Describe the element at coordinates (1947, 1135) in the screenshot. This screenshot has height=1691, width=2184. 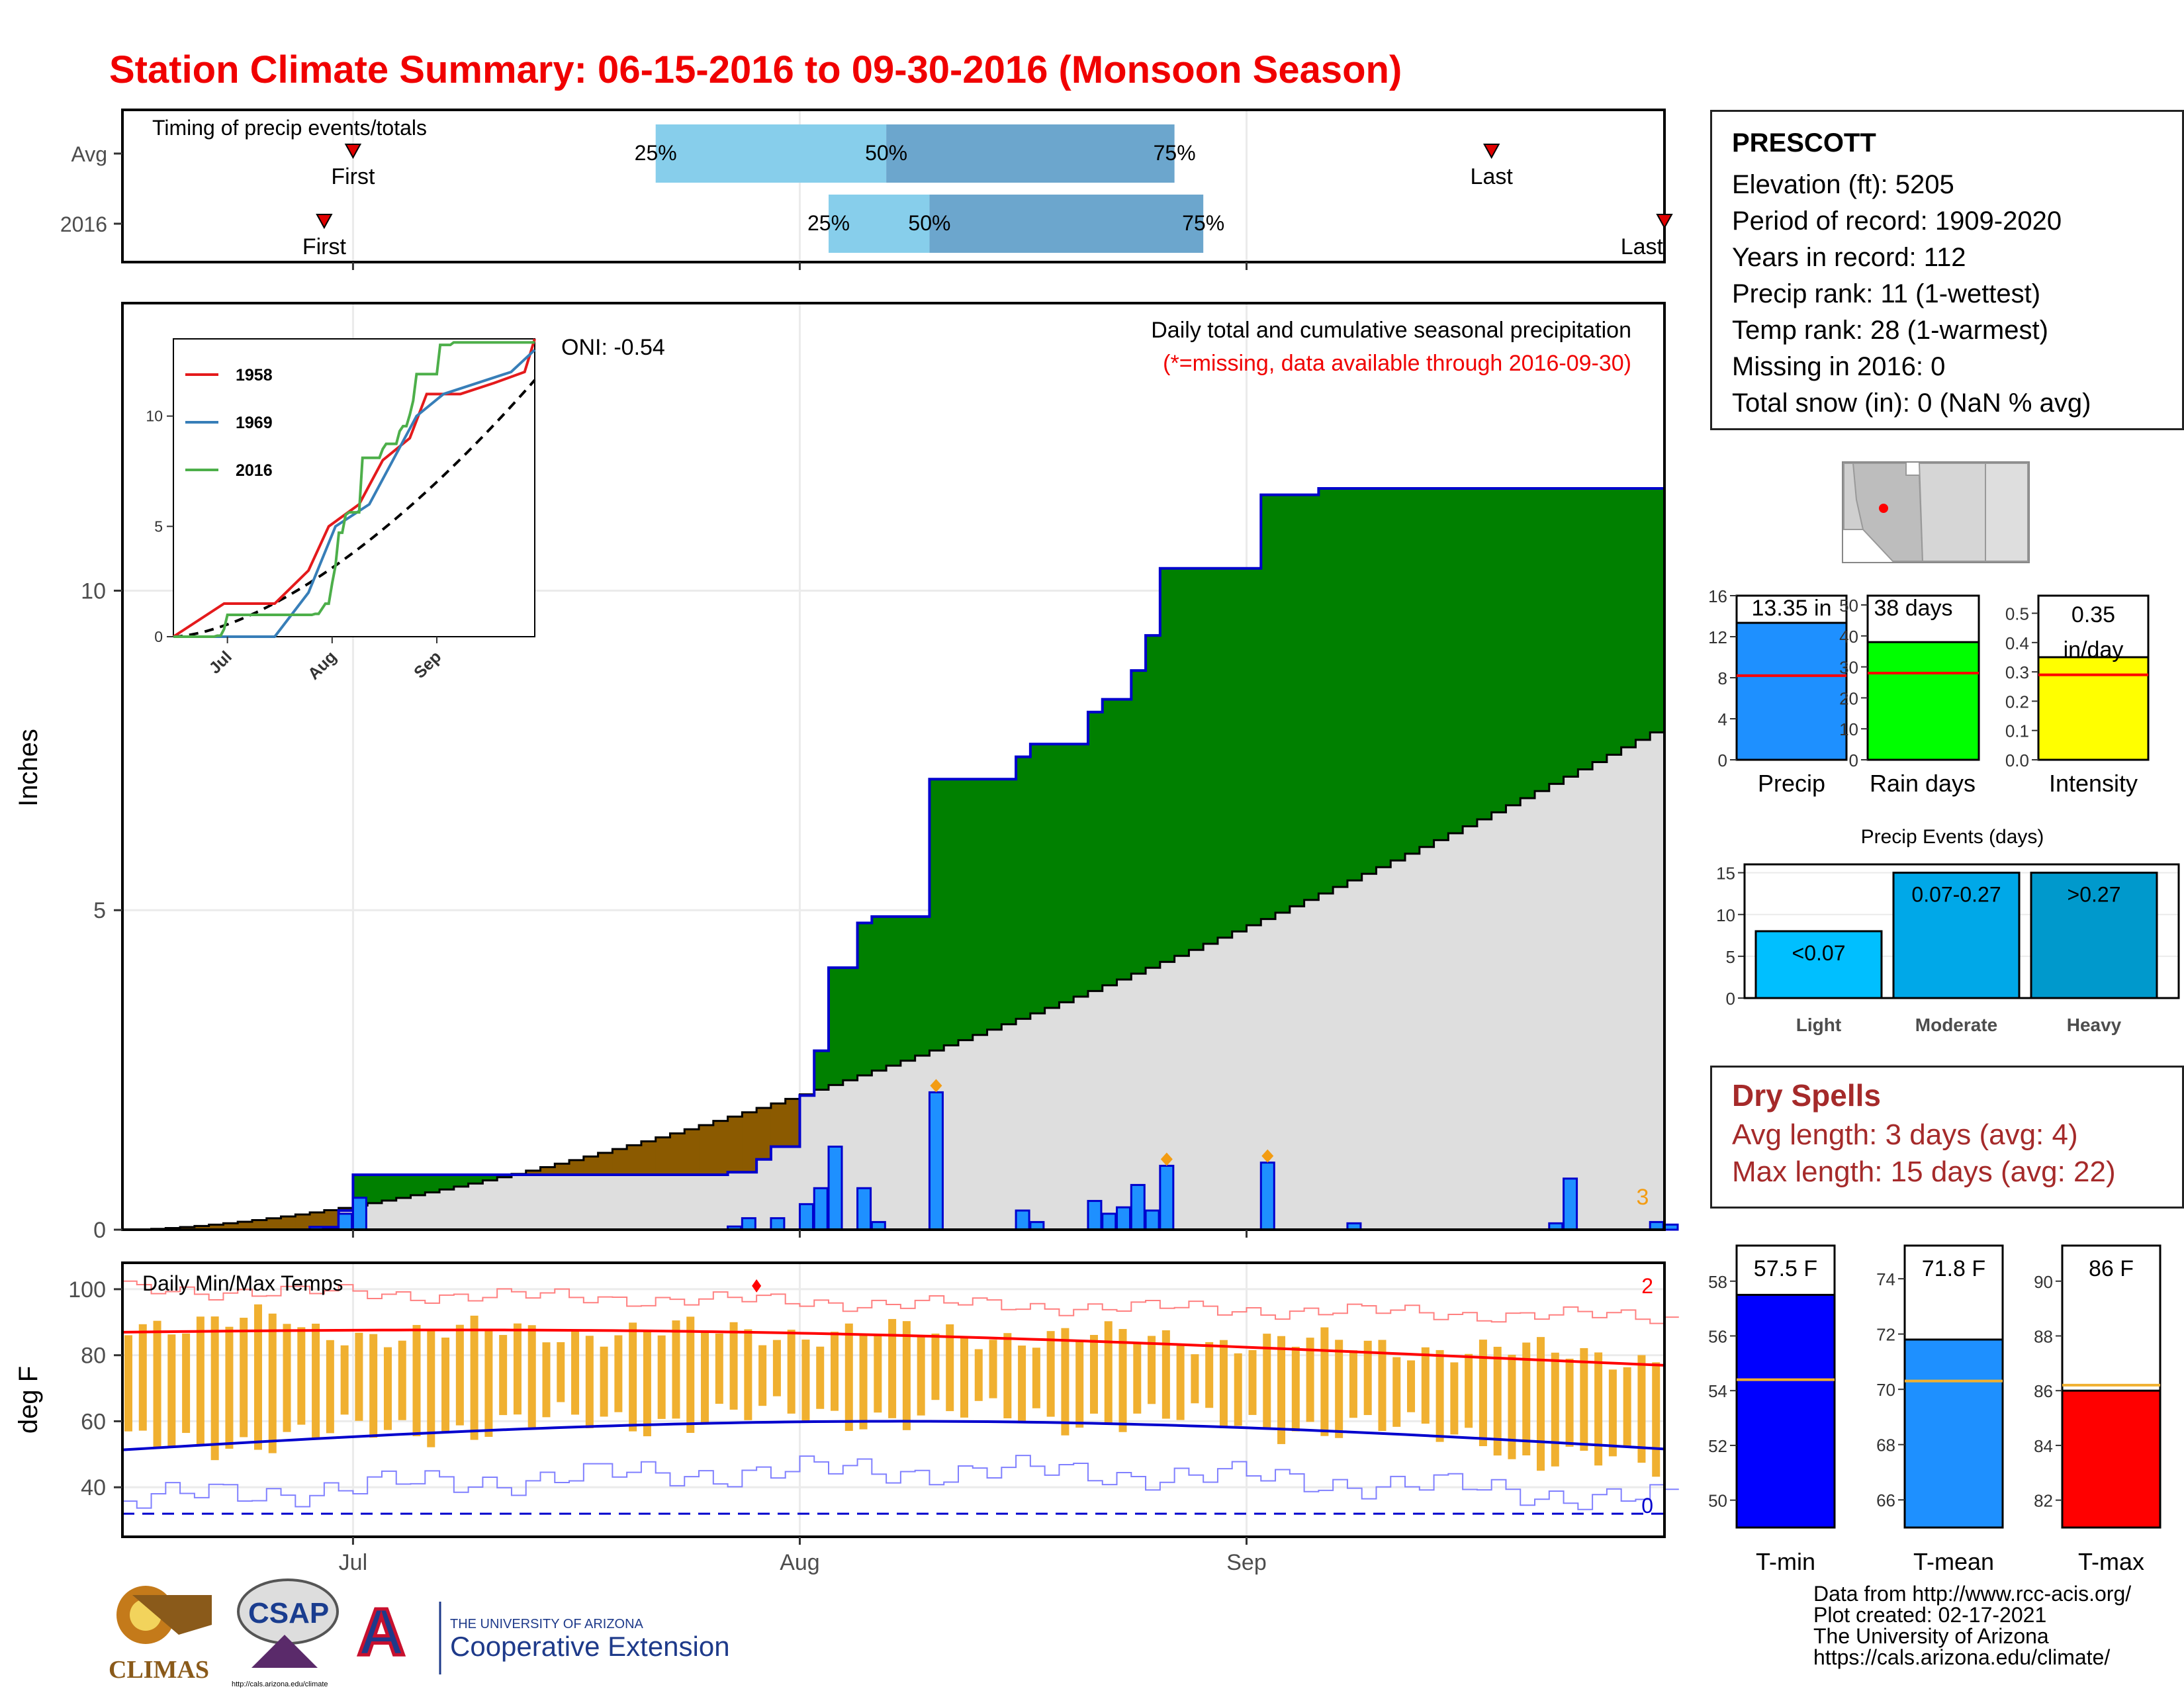
I see `dry-spells-avg: Avg length: 3 days (avg: 4)` at that location.